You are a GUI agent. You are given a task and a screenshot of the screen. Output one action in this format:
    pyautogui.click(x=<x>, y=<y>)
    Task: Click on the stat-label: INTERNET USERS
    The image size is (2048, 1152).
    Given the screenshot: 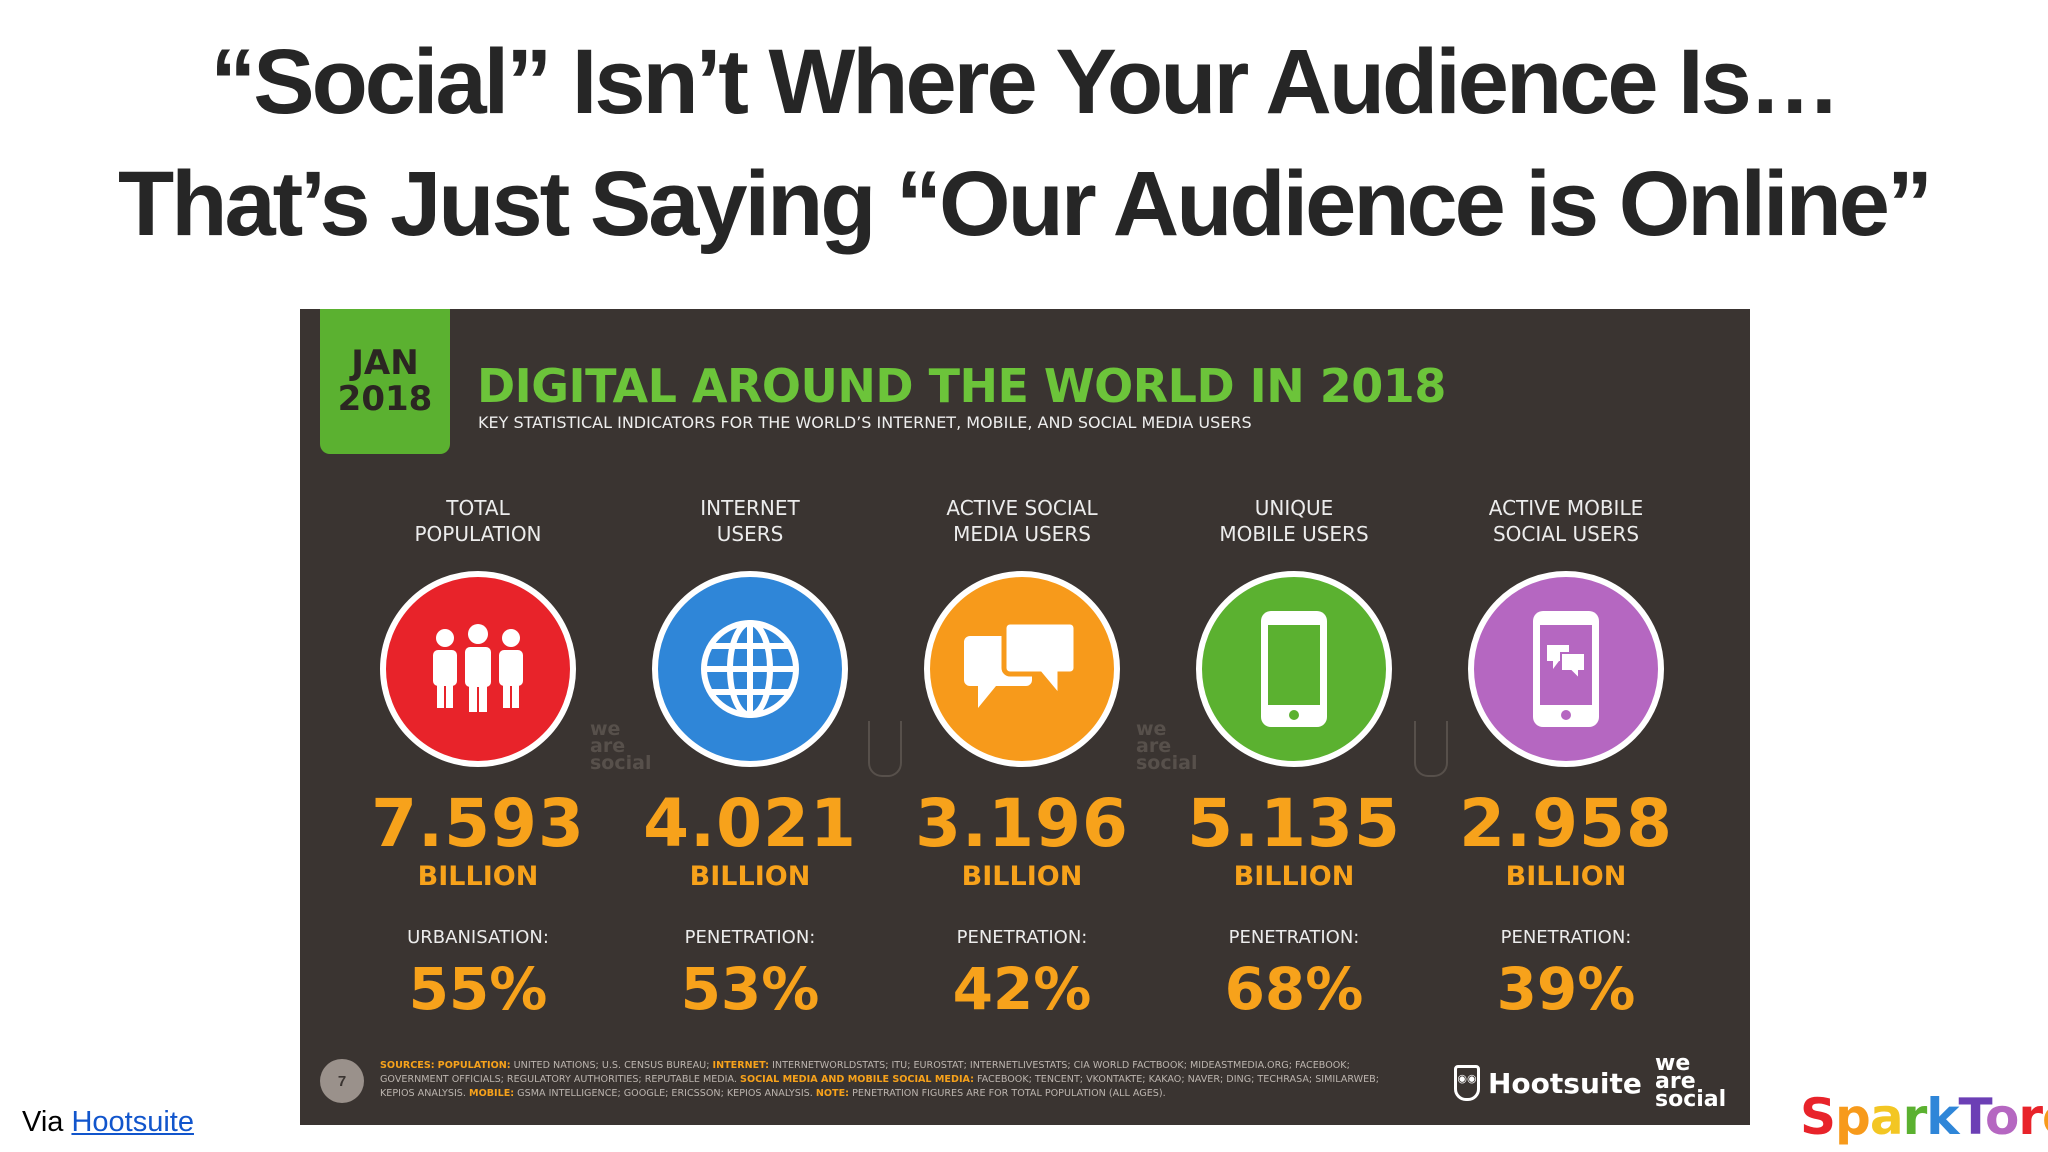 What is the action you would take?
    pyautogui.click(x=750, y=521)
    